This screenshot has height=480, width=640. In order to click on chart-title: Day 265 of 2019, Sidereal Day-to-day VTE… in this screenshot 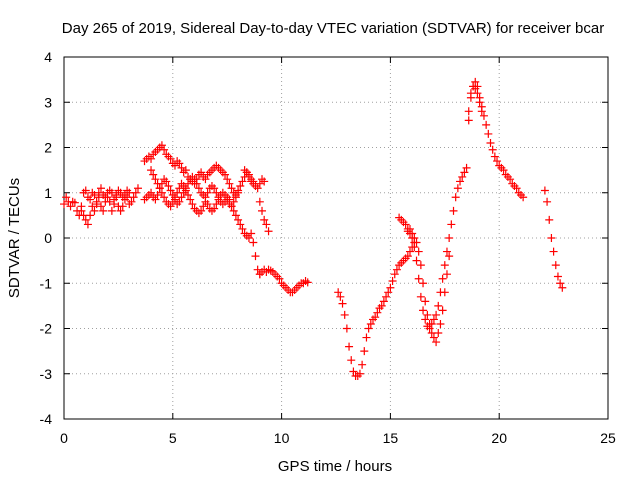, I will do `click(333, 28)`.